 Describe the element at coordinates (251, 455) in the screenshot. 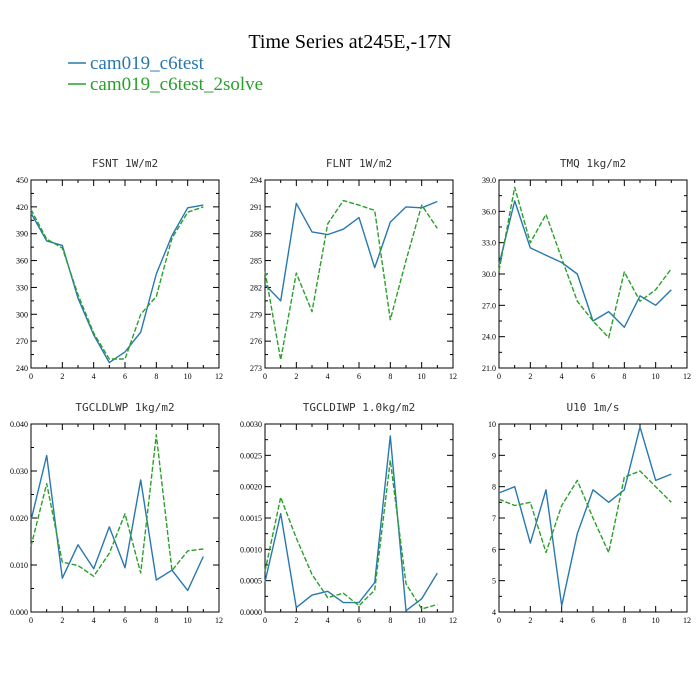

I see `y-tick-label: 0.0025` at that location.